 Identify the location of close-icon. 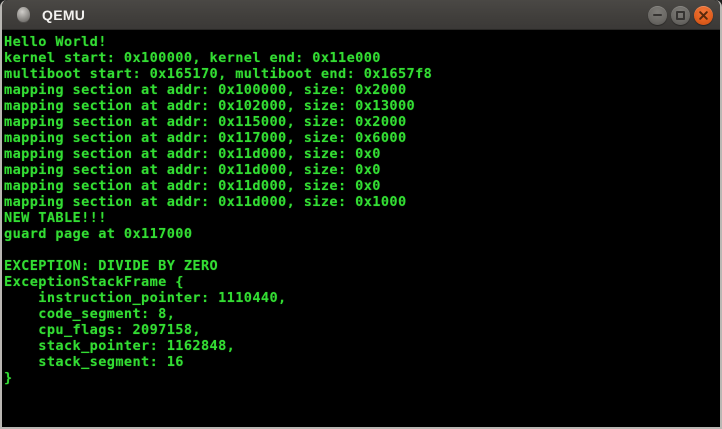
(703, 15).